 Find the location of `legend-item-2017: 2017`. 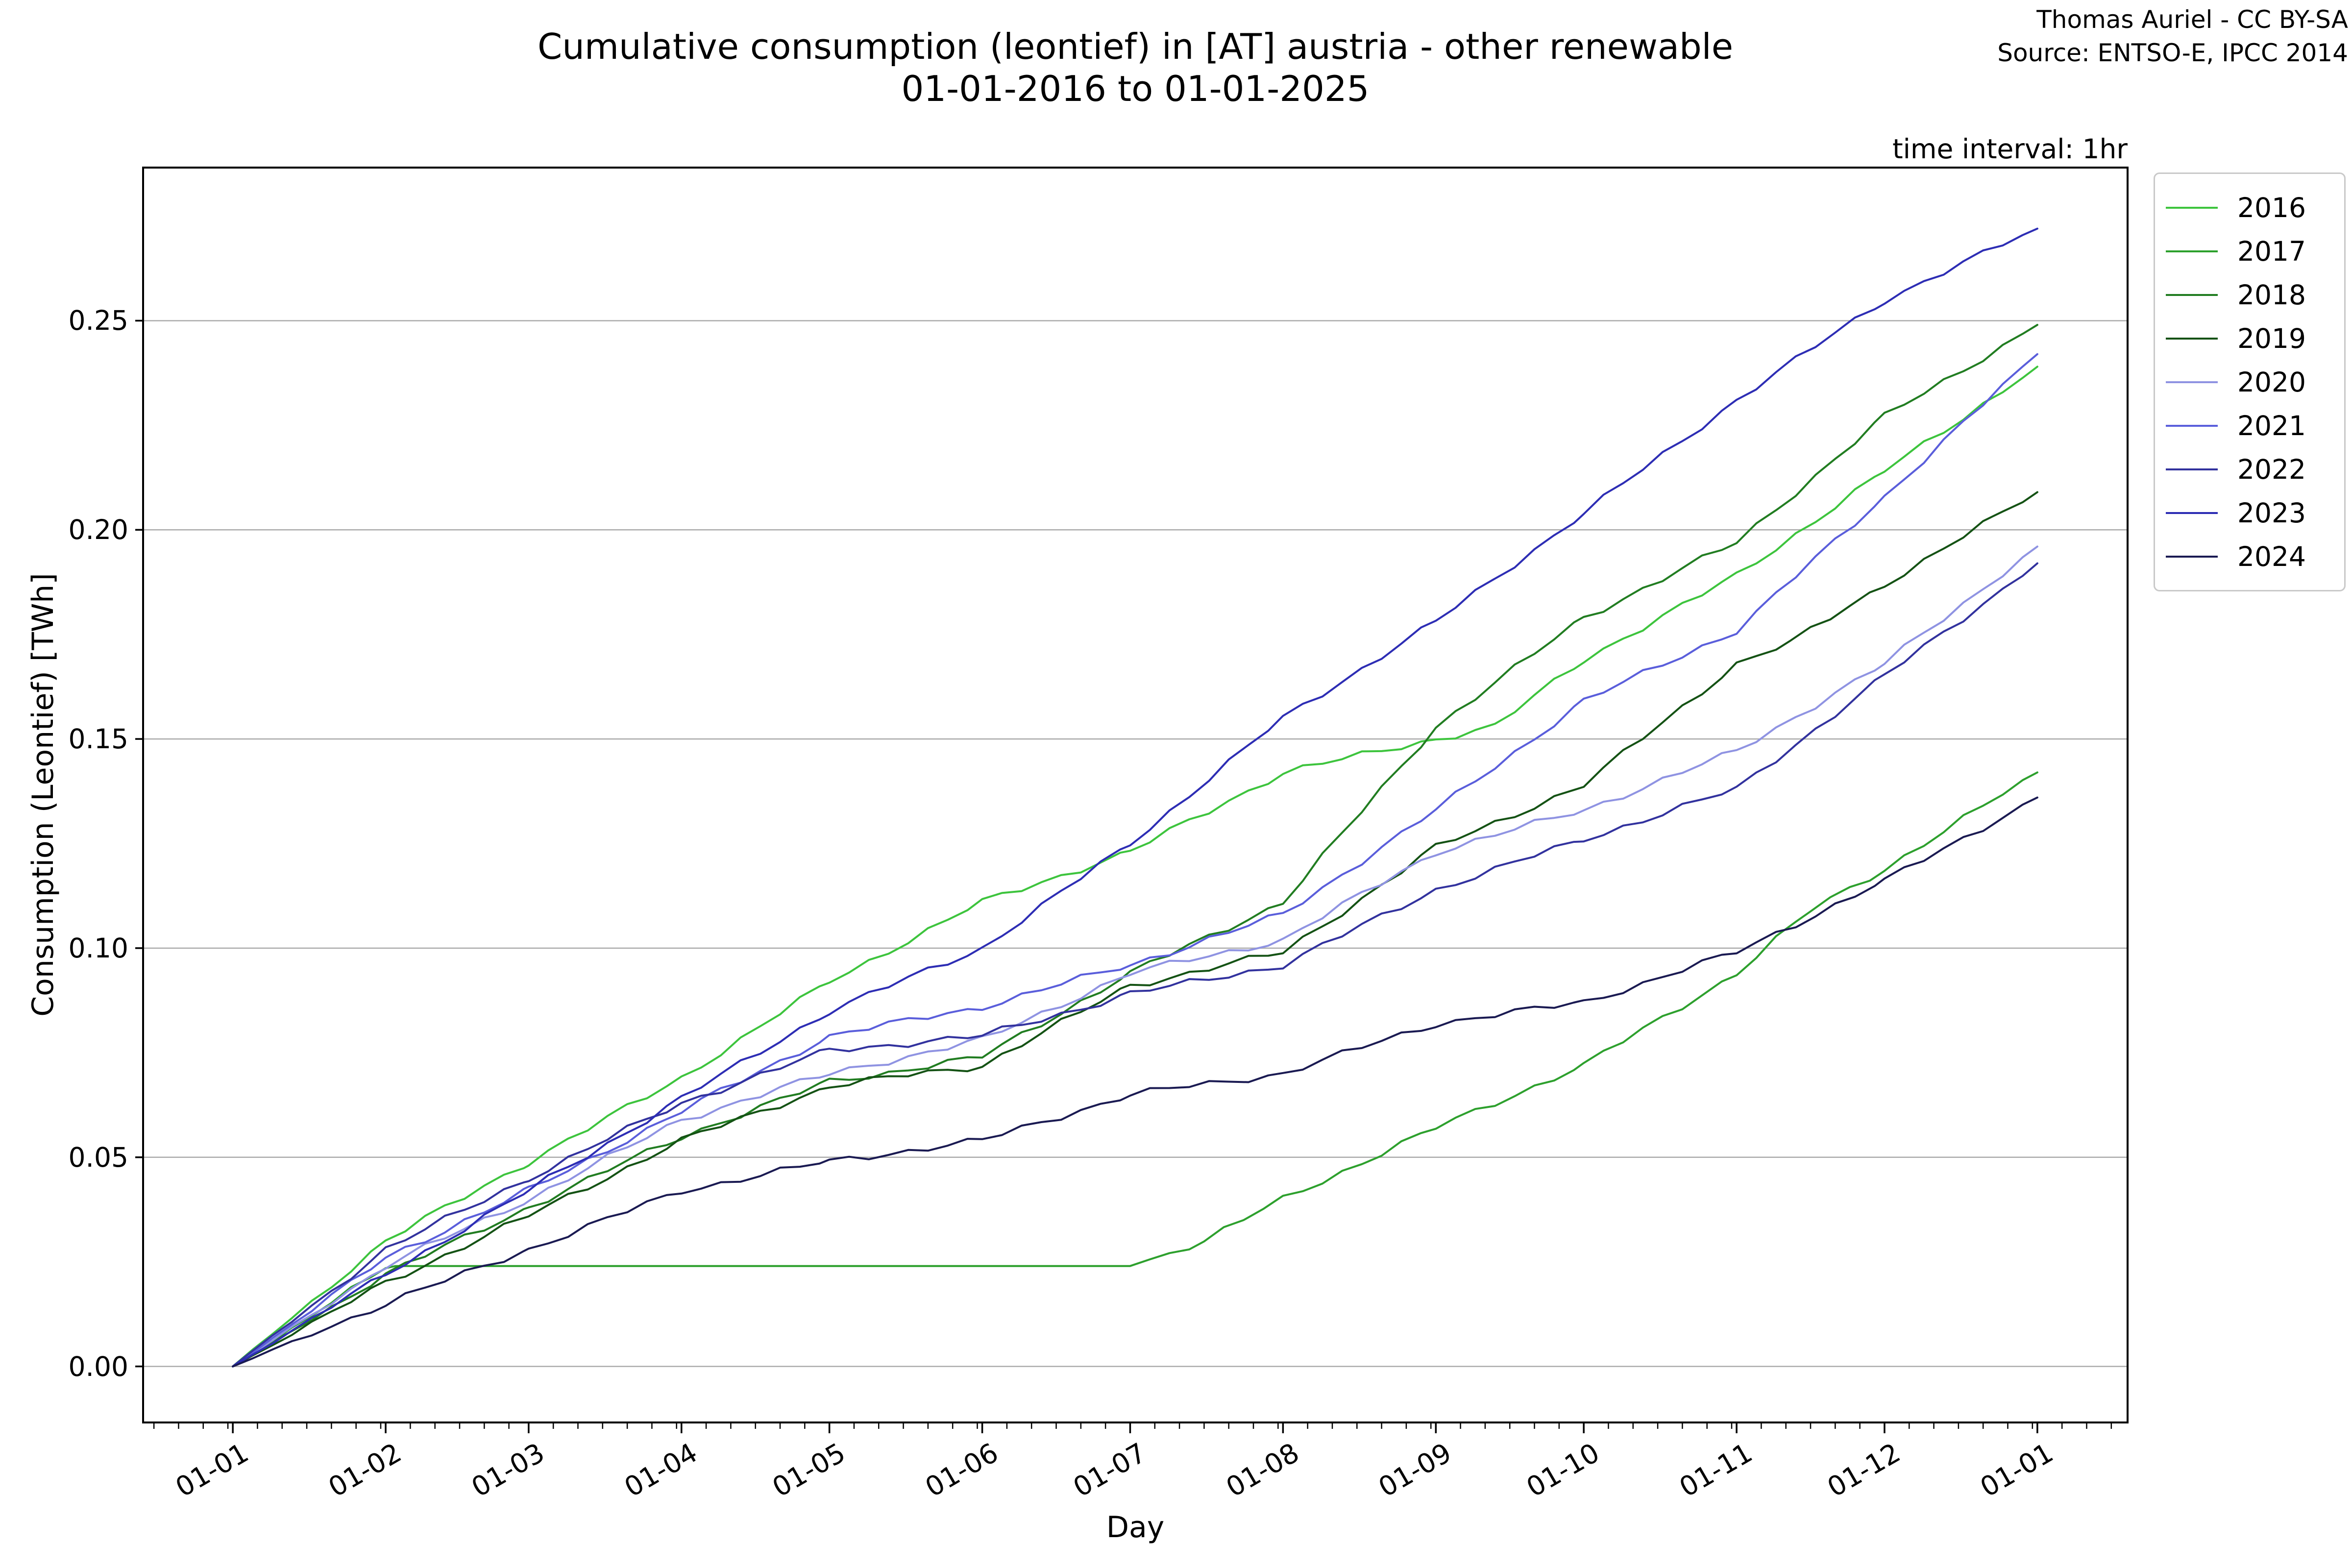

legend-item-2017: 2017 is located at coordinates (2249, 251).